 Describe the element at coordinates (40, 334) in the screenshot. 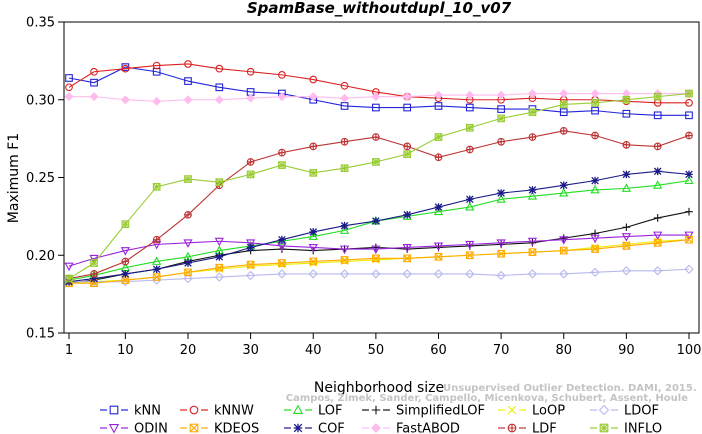

I see `y-tick-label: 0.15` at that location.